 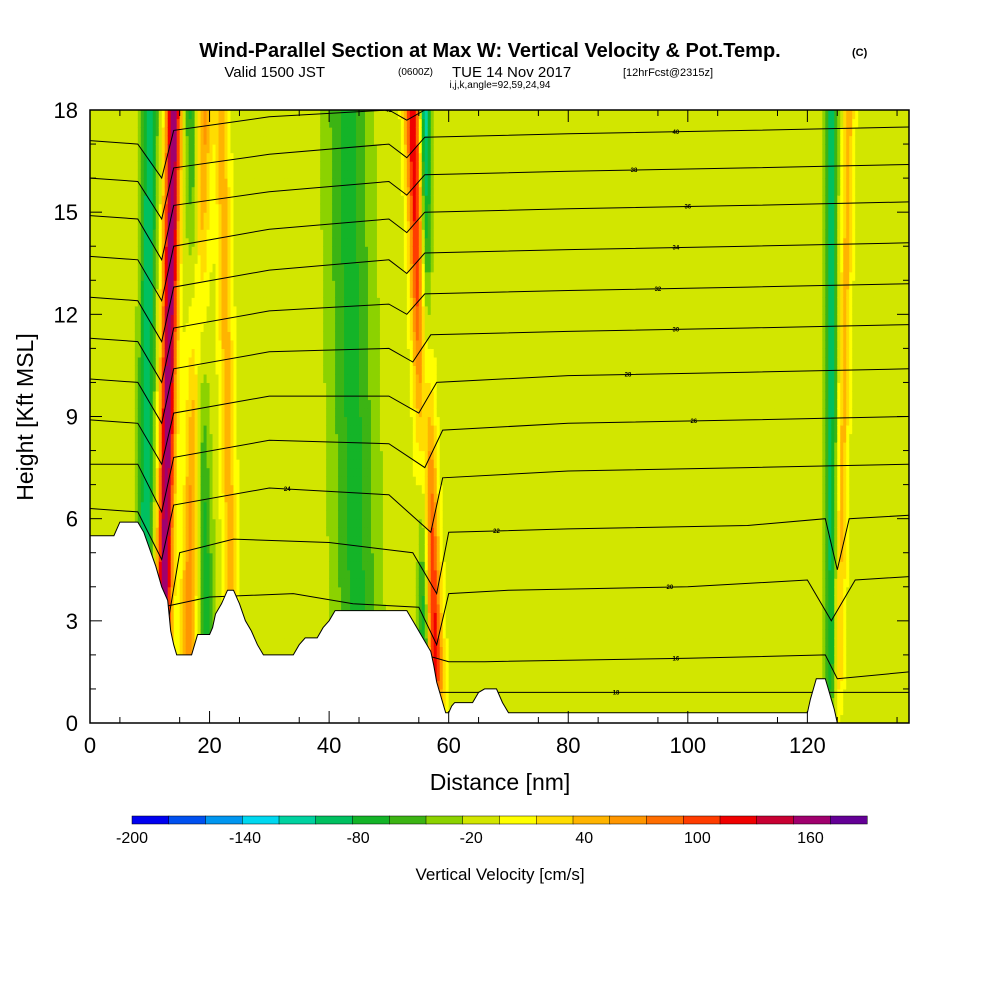 What do you see at coordinates (175, 208) in the screenshot?
I see `velocity-cell-2076` at bounding box center [175, 208].